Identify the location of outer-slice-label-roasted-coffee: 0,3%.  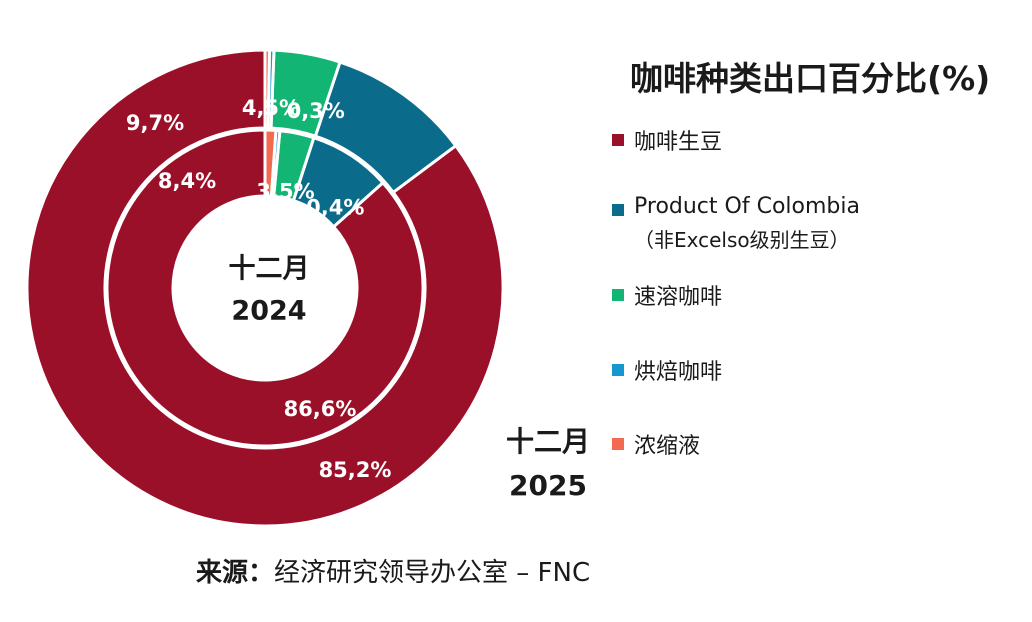
(316, 111).